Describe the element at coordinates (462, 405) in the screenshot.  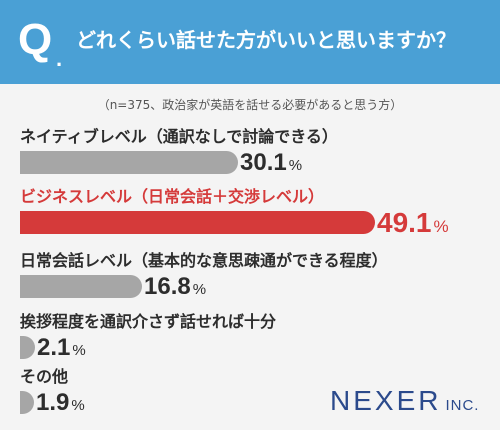
I see `brand-suffix: INC.` at that location.